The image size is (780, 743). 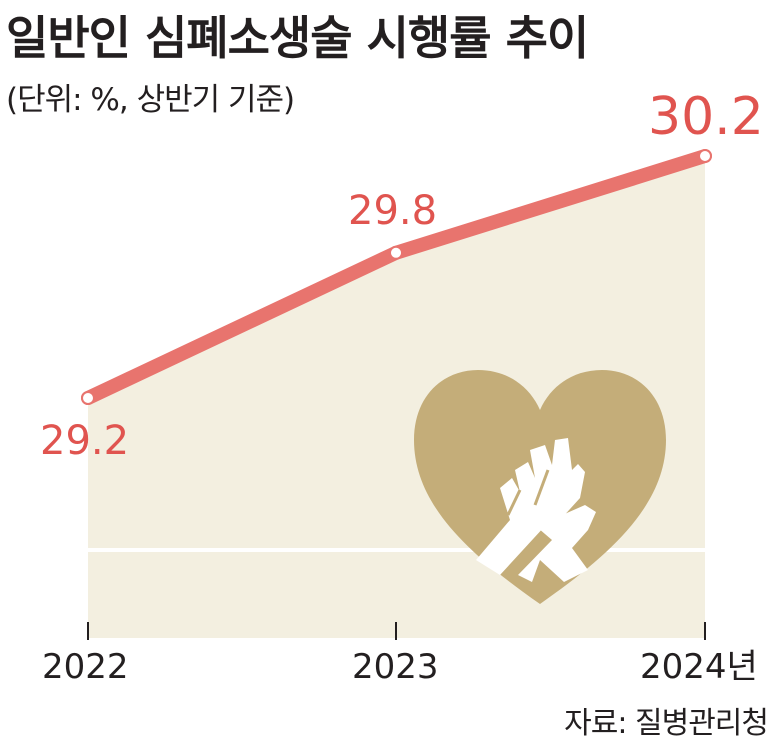 I want to click on x-tick-label: 2024년, so click(x=699, y=667).